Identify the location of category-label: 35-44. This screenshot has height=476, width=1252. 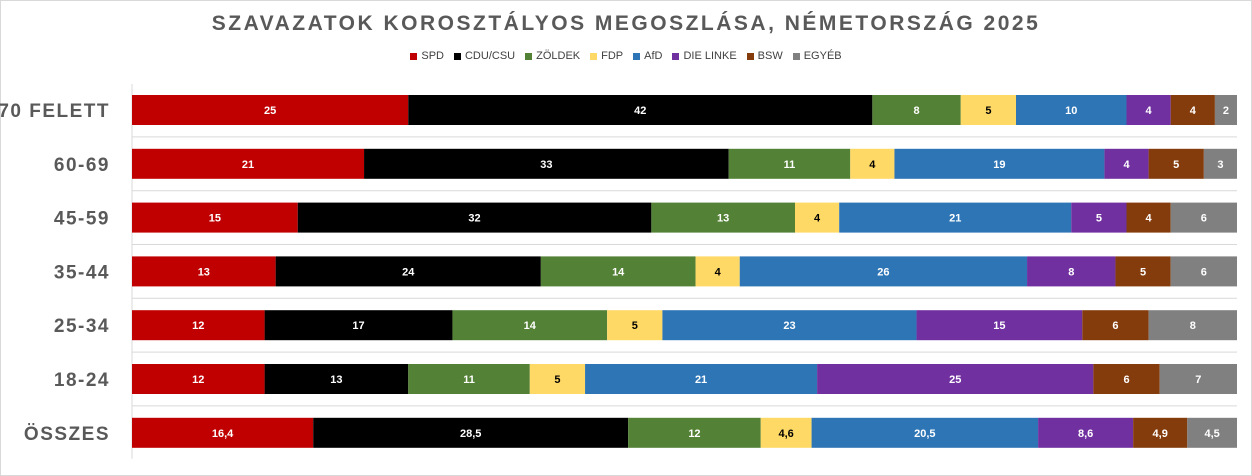
(82, 272).